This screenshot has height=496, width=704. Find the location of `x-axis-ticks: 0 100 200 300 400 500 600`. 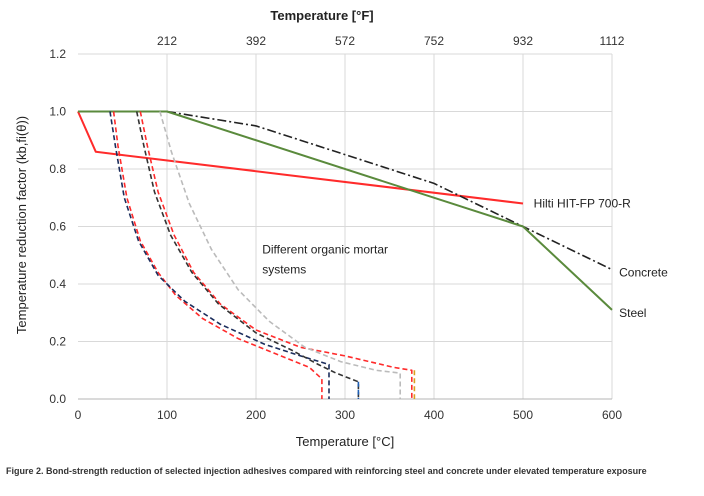

x-axis-ticks: 0 100 200 300 400 500 600 is located at coordinates (349, 415).